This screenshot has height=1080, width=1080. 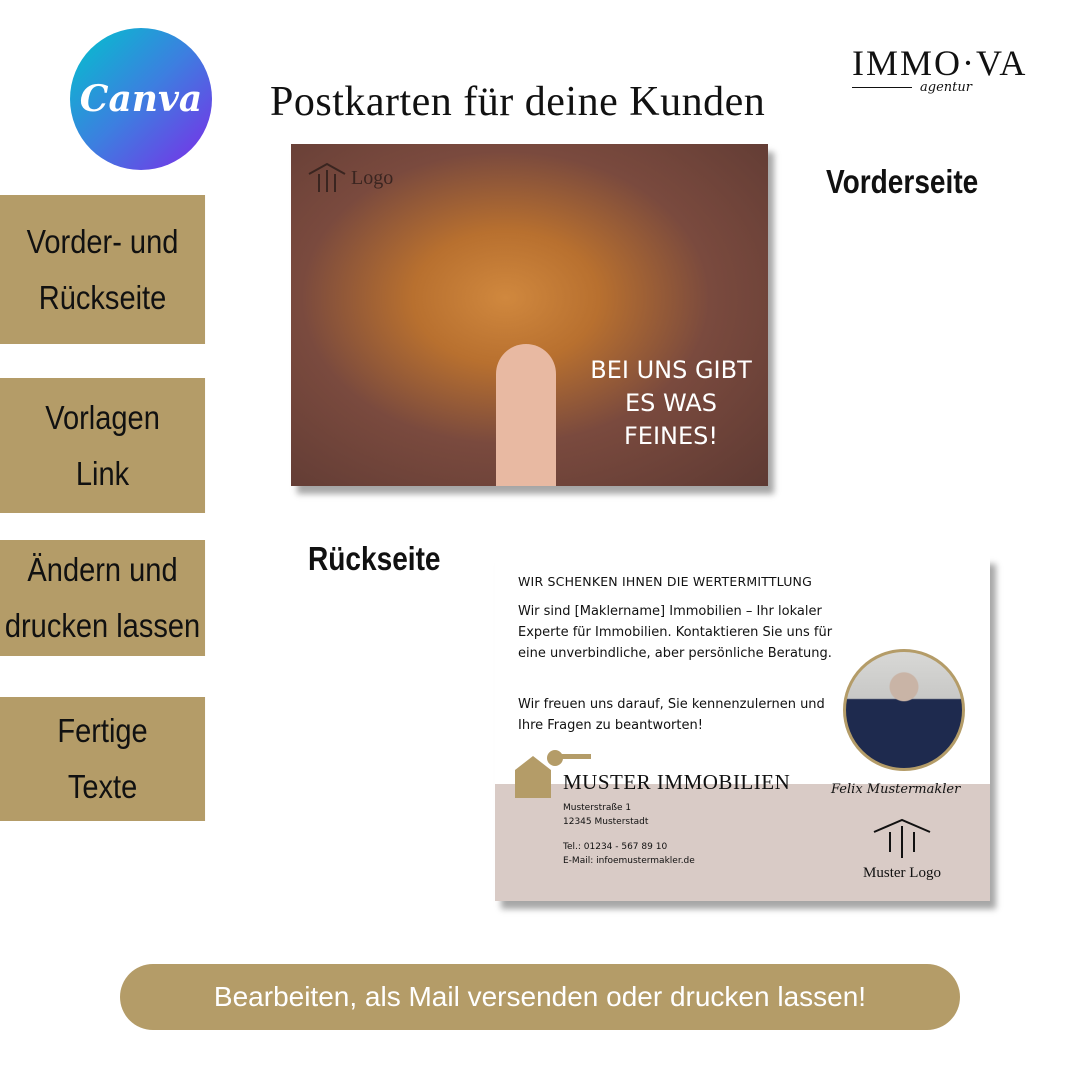 What do you see at coordinates (102, 297) in the screenshot?
I see `label: Rückseite` at bounding box center [102, 297].